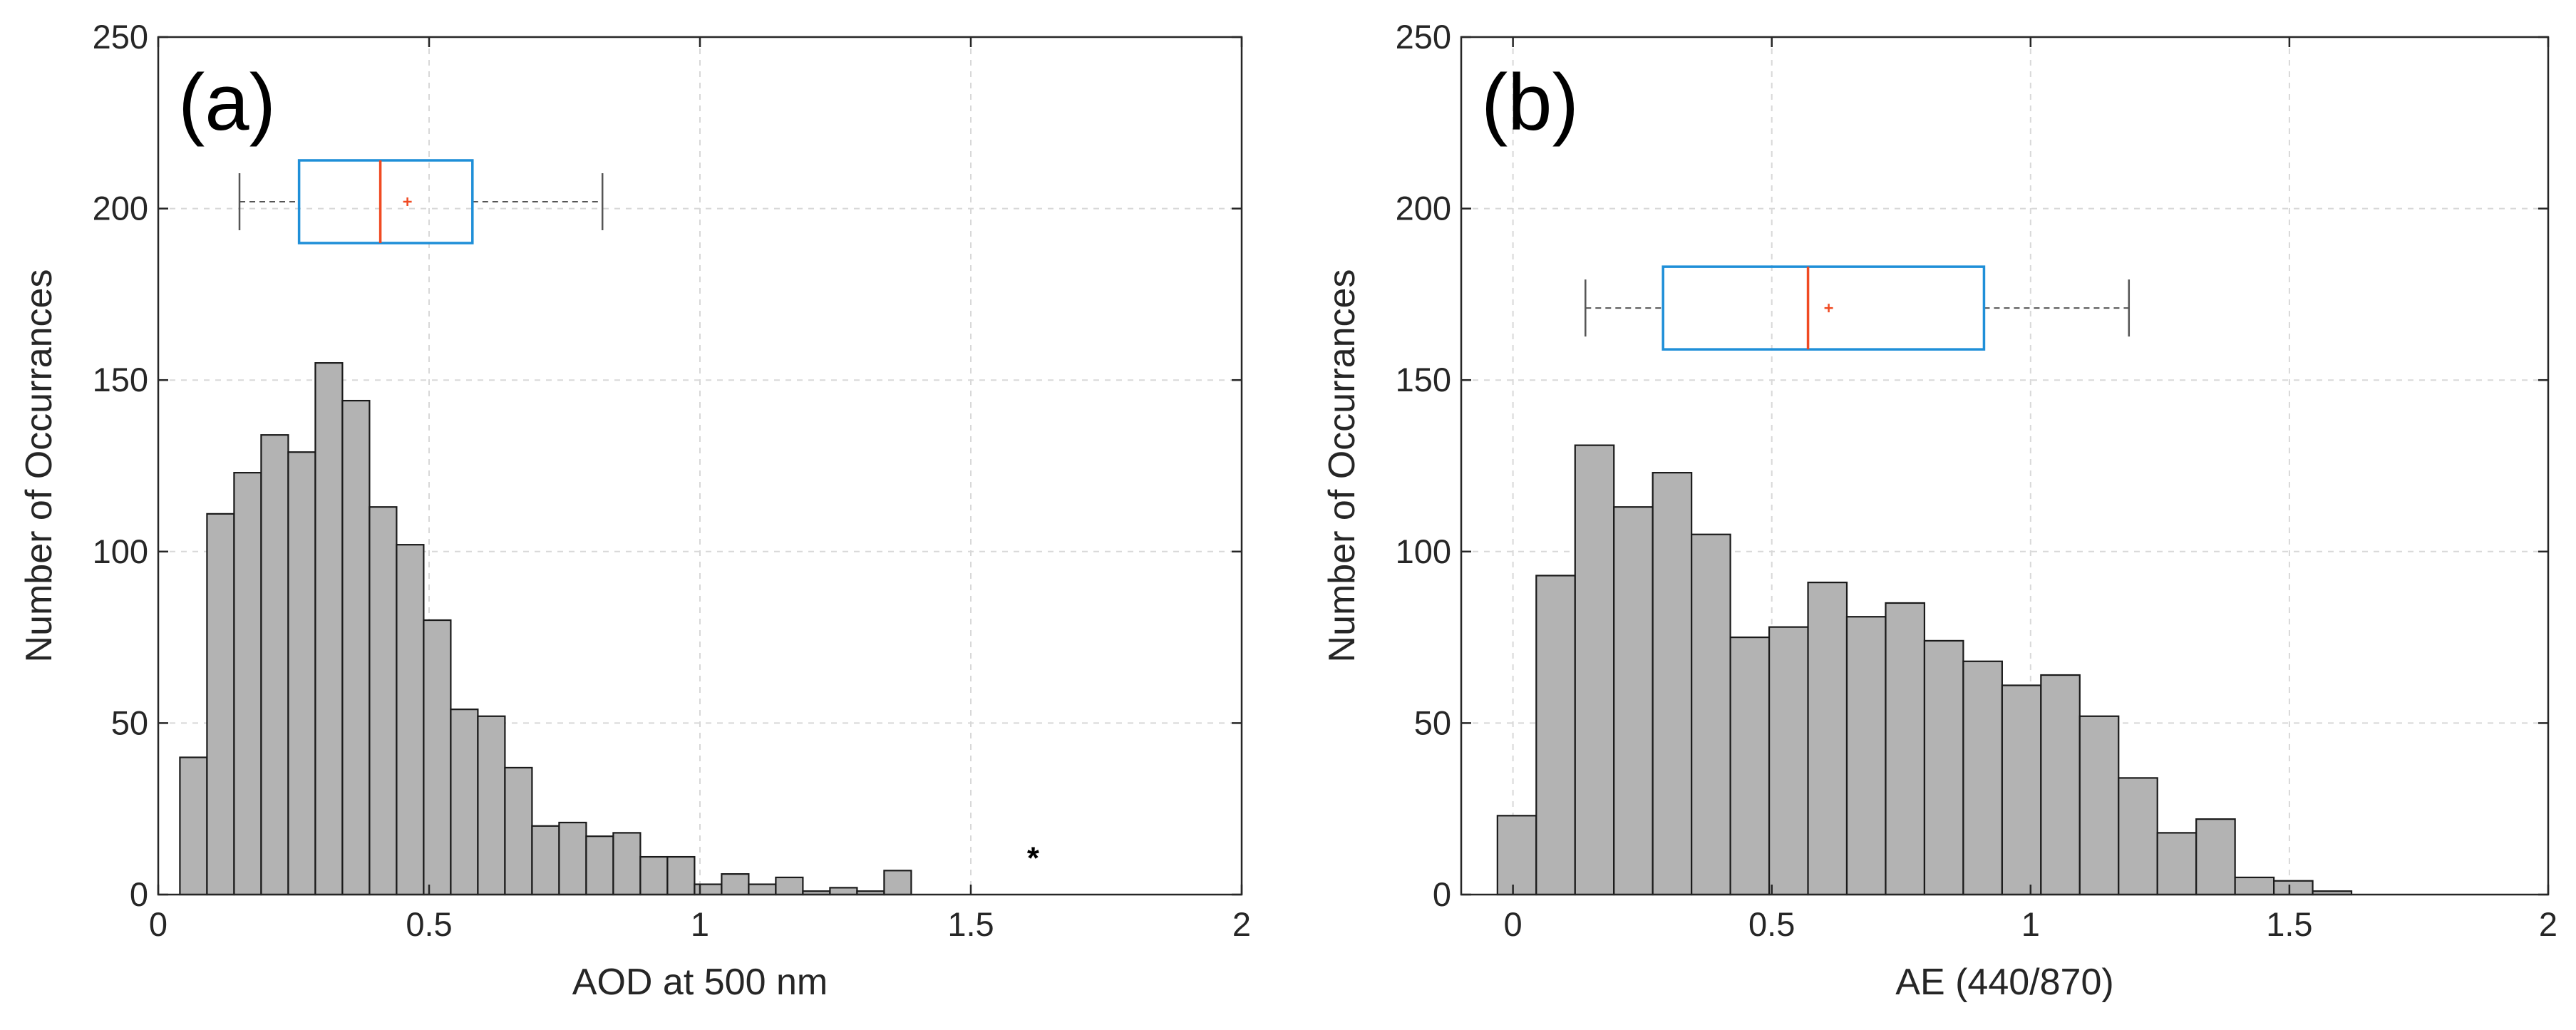 This screenshot has height=1030, width=2576. What do you see at coordinates (1033, 858) in the screenshot?
I see `annotation-asterisk: *` at bounding box center [1033, 858].